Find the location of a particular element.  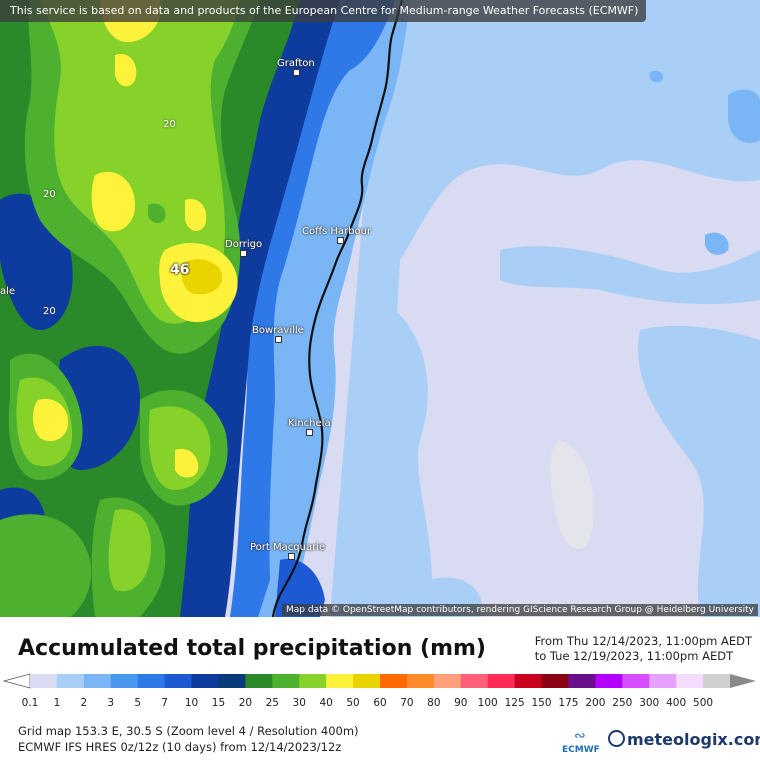

legend-title: Accumulated total precipitation (mm) is located at coordinates (252, 648).